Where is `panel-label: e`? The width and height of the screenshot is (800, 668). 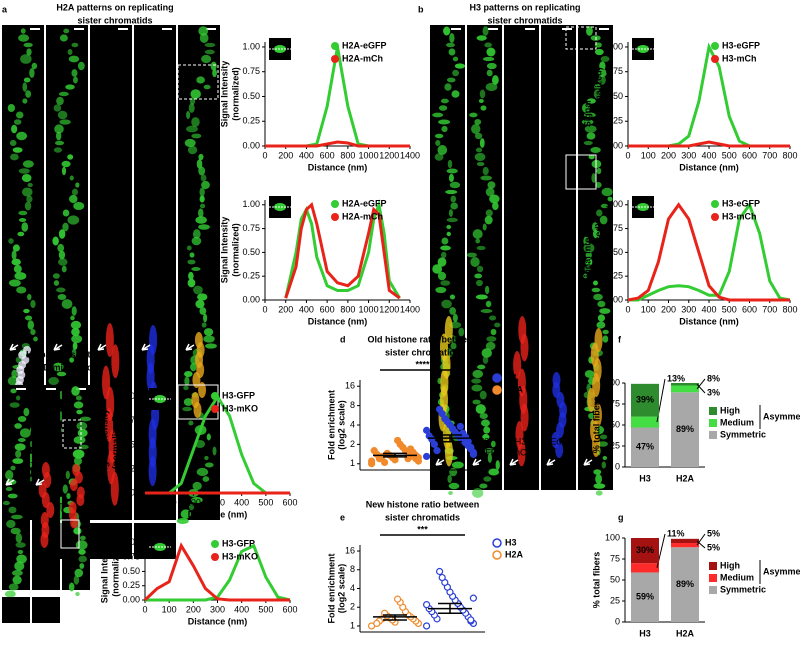 panel-label: e is located at coordinates (342, 517).